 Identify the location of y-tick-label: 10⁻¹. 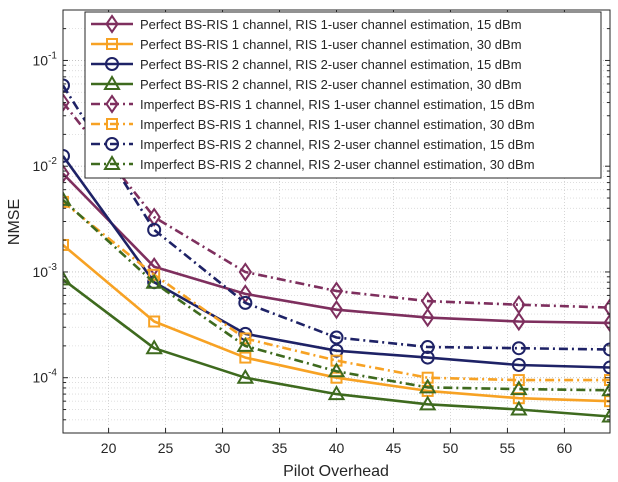
(45, 59).